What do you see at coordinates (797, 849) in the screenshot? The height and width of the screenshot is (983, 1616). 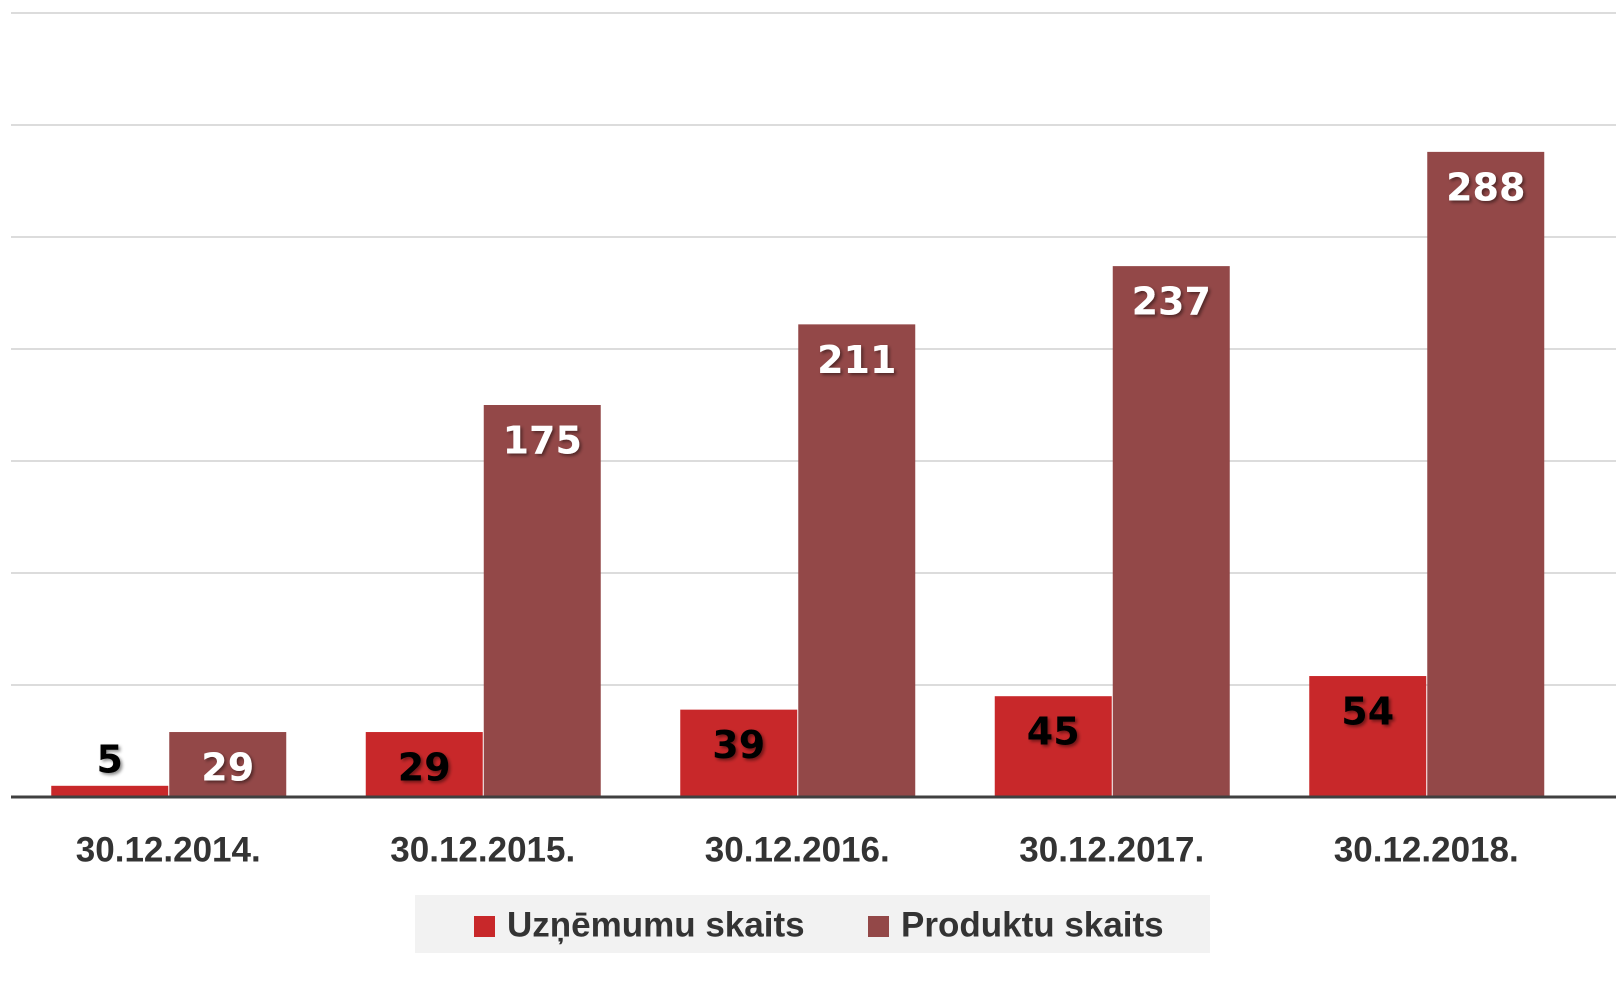 I see `x-tick-label: 30.12.2016.` at bounding box center [797, 849].